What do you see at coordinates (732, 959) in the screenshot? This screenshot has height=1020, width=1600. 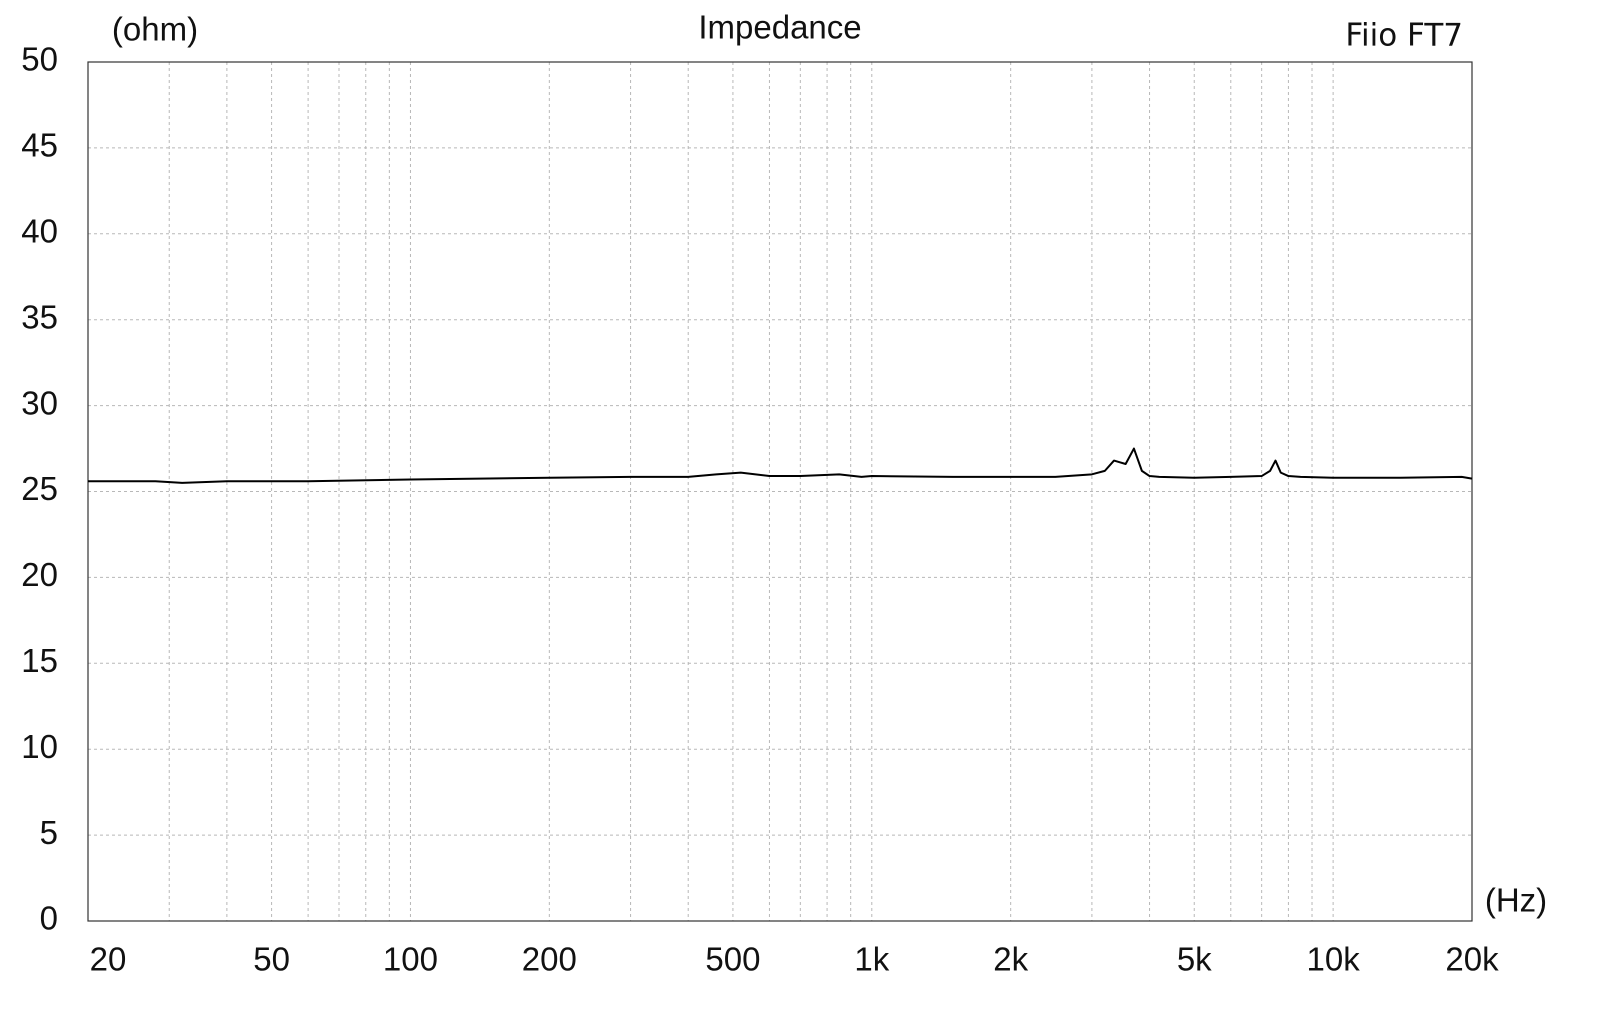 I see `x-tick-label: 500` at bounding box center [732, 959].